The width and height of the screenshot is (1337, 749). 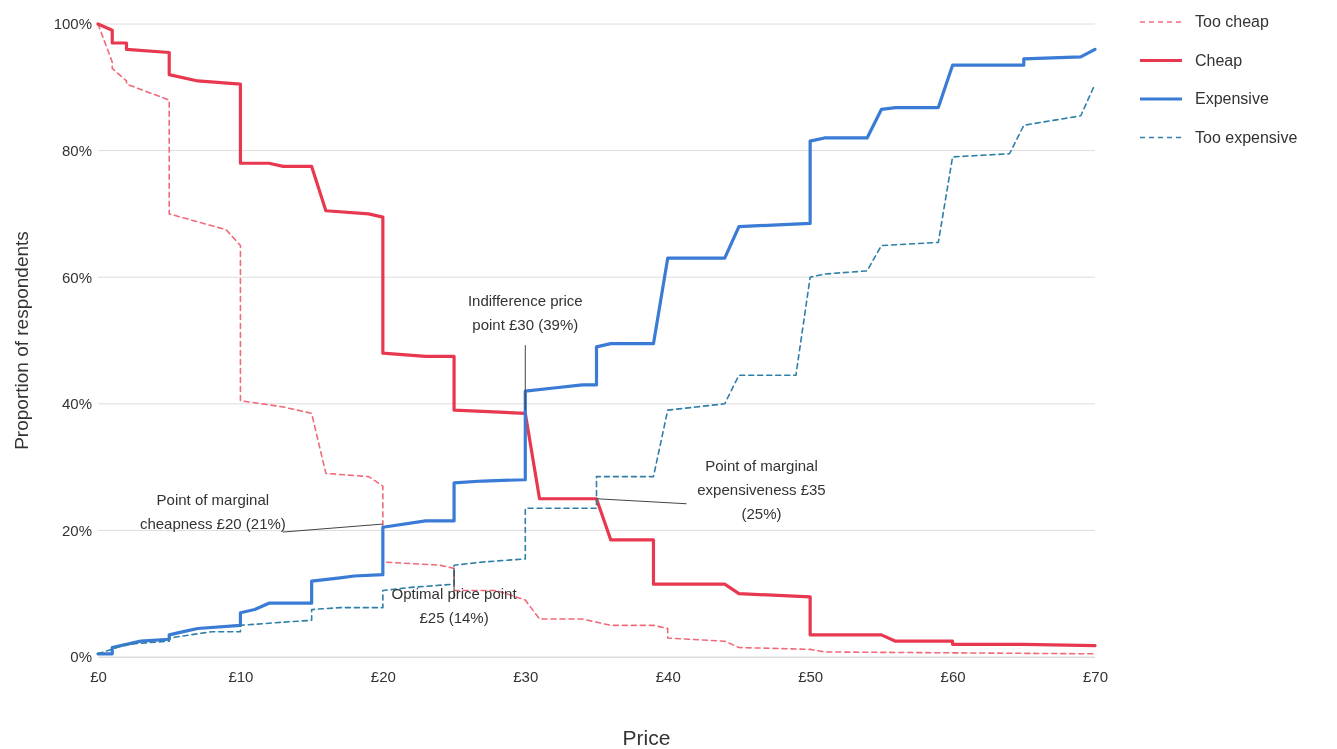 I want to click on x-tick-label: £70, so click(x=1095, y=676).